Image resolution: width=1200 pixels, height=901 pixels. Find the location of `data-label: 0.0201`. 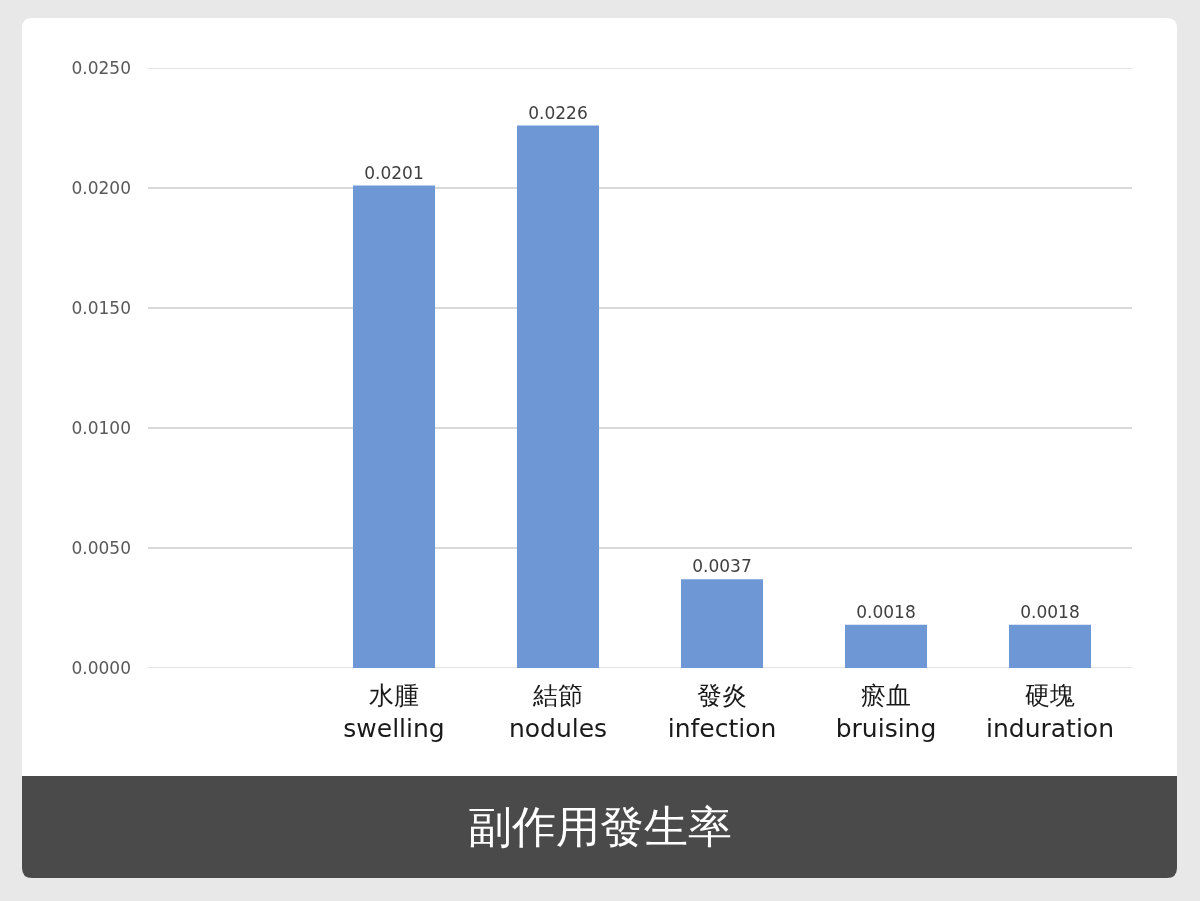

data-label: 0.0201 is located at coordinates (394, 172).